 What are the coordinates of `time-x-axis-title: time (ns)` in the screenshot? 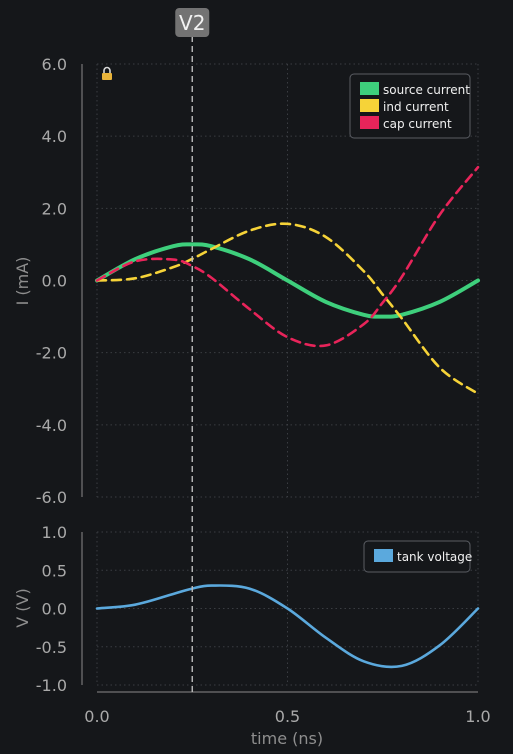 It's located at (287, 738).